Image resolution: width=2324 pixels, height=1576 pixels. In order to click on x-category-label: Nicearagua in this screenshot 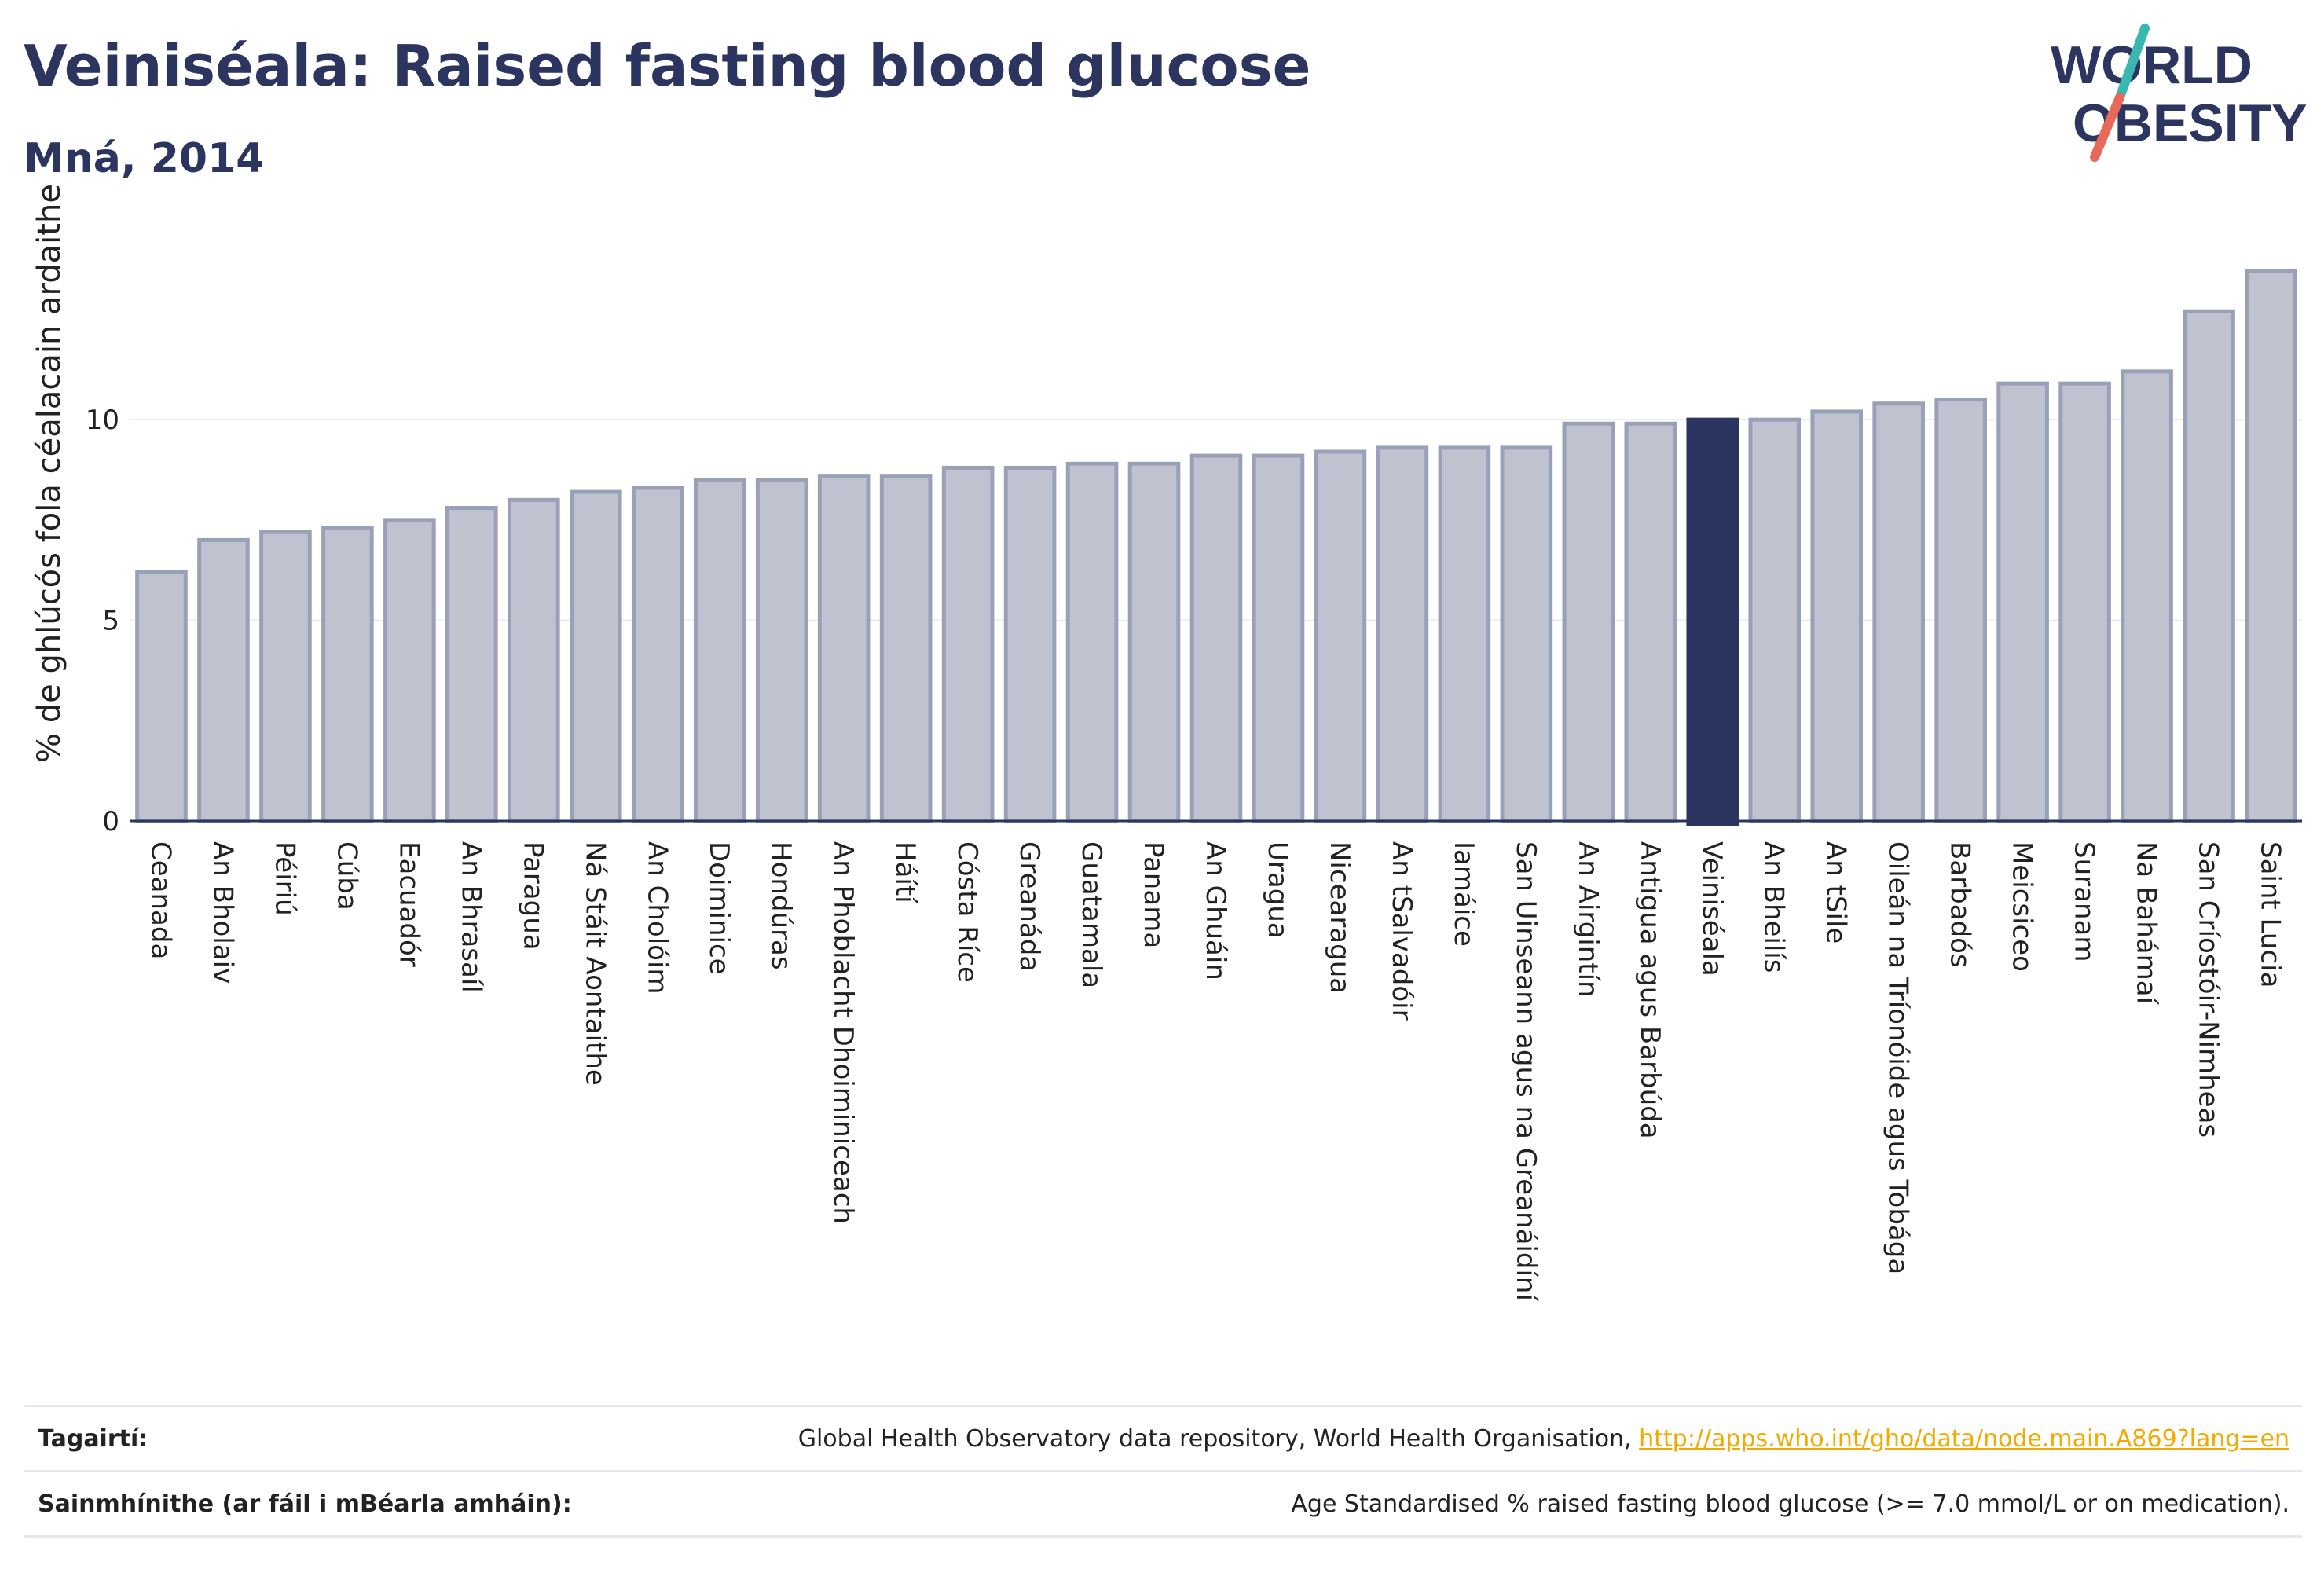, I will do `click(1339, 917)`.